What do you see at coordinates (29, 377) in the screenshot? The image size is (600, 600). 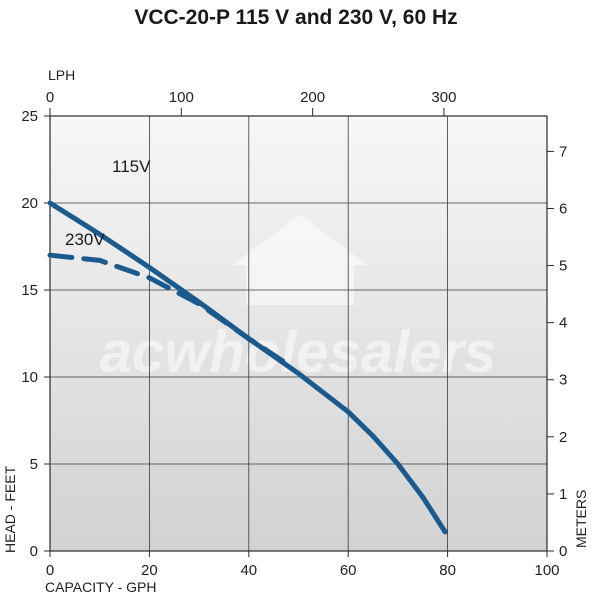 I see `y-tick-label: 10` at bounding box center [29, 377].